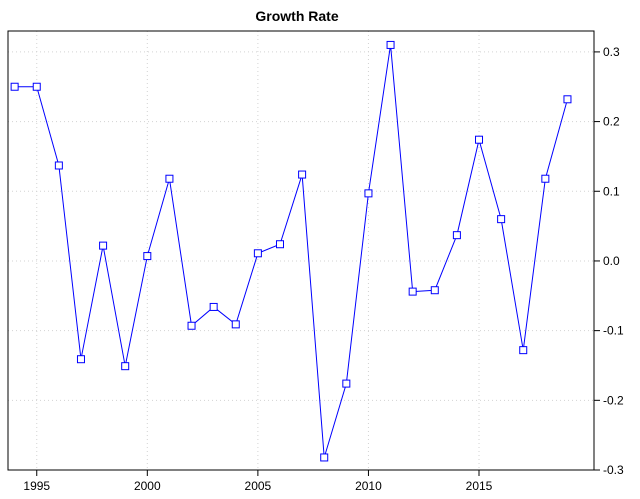 The image size is (640, 499). Describe the element at coordinates (368, 486) in the screenshot. I see `x-tick-label: 2010` at that location.